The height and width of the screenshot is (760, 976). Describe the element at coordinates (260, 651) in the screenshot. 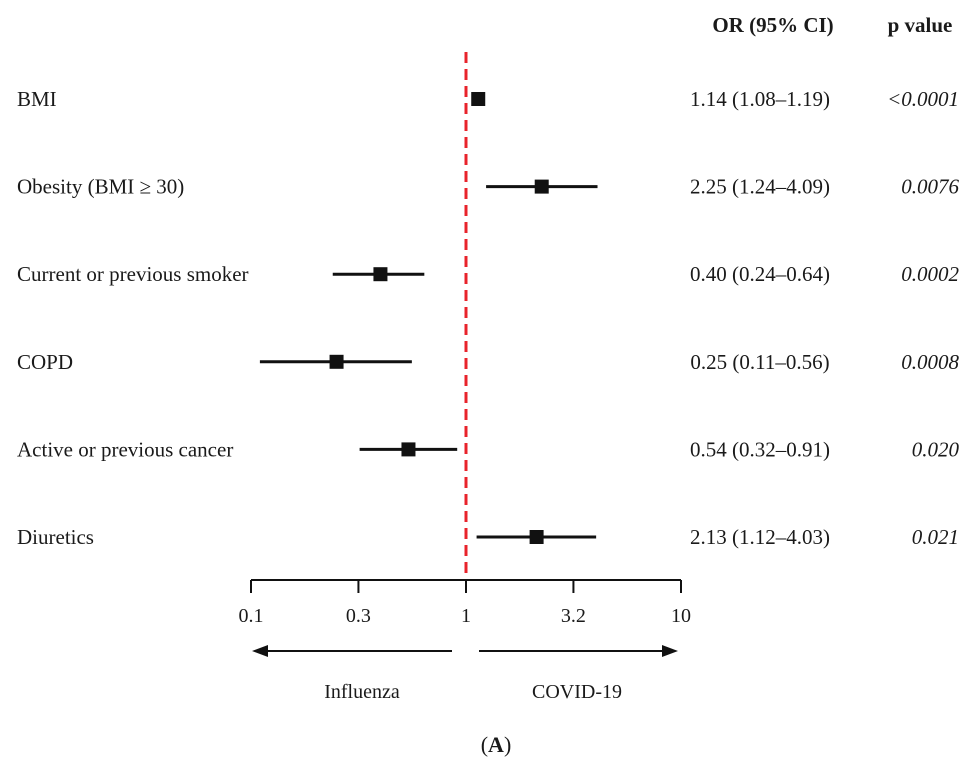

I see `left-arrow-head` at that location.